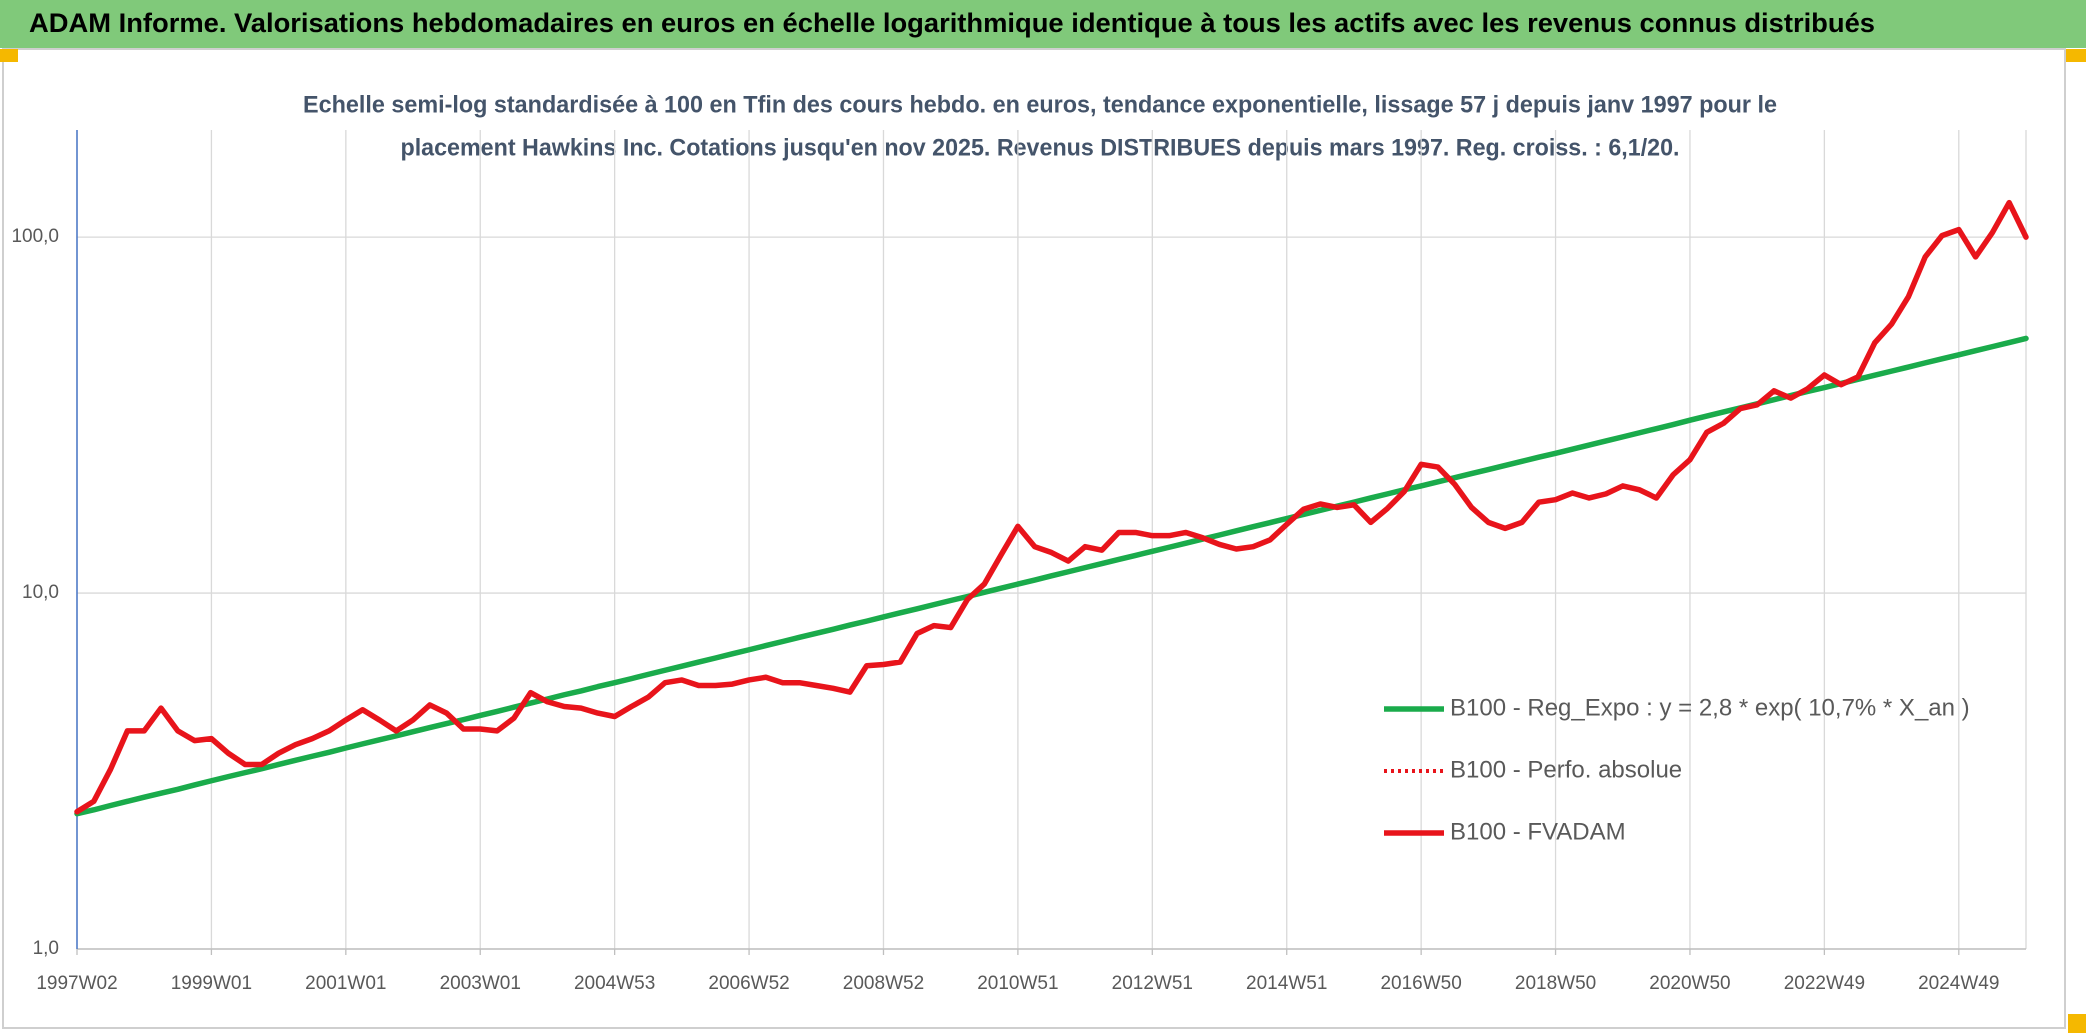 The width and height of the screenshot is (2086, 1033). I want to click on y-tick-label: 1,0, so click(46, 948).